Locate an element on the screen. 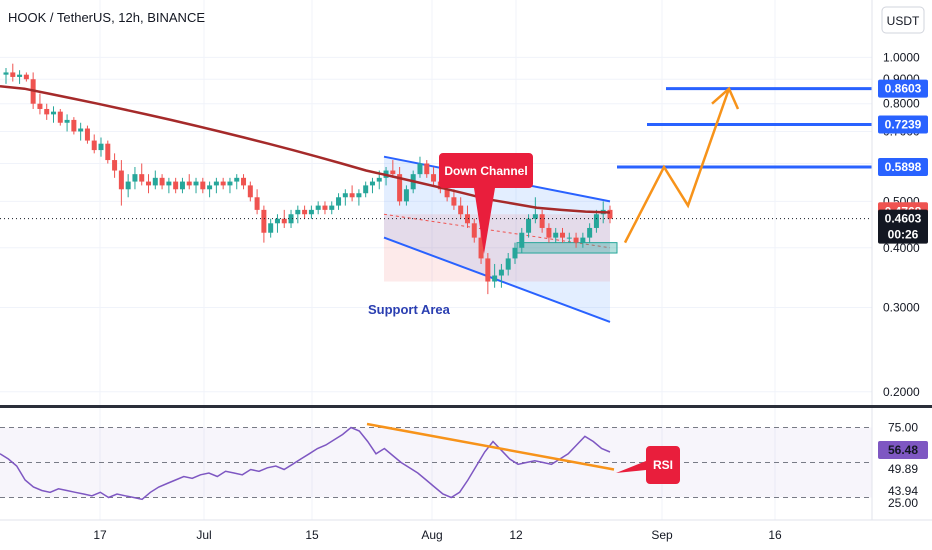  rsi-callout-bubble is located at coordinates (648, 465).